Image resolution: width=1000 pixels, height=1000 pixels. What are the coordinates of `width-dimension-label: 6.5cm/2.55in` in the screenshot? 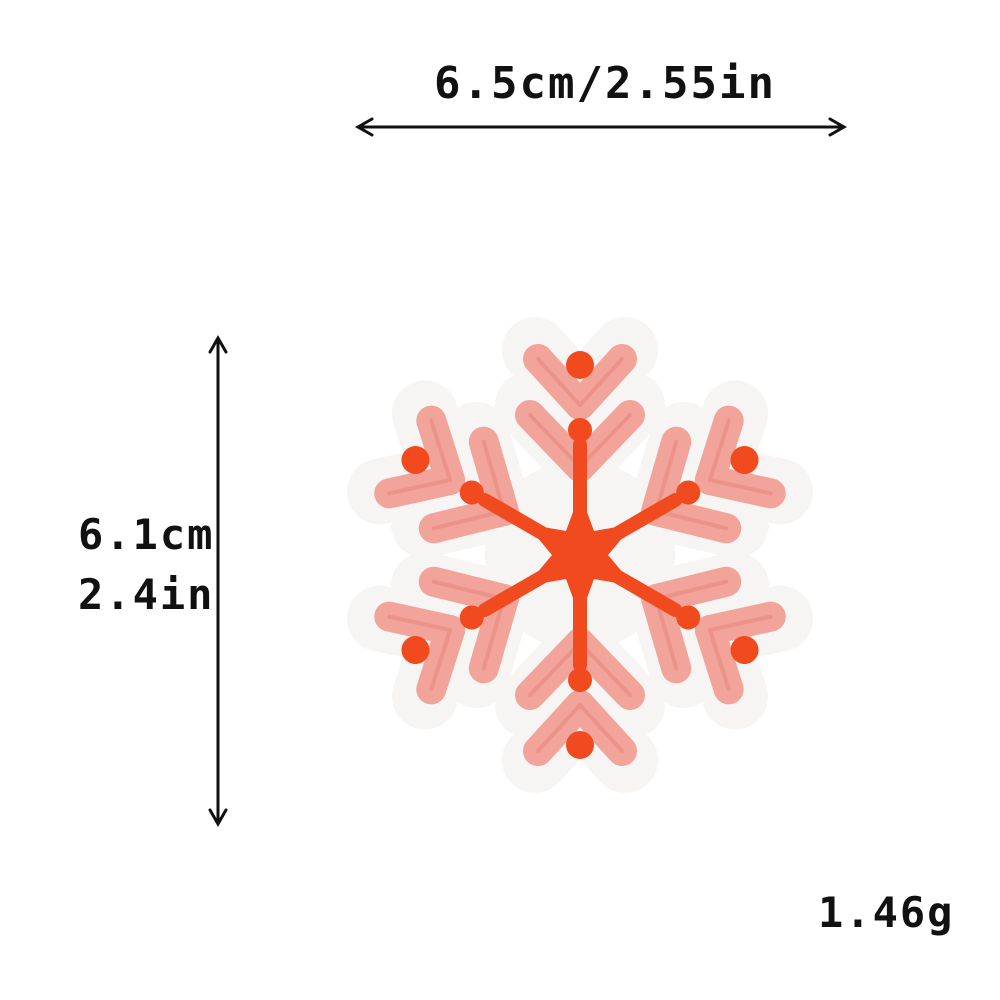 It's located at (605, 83).